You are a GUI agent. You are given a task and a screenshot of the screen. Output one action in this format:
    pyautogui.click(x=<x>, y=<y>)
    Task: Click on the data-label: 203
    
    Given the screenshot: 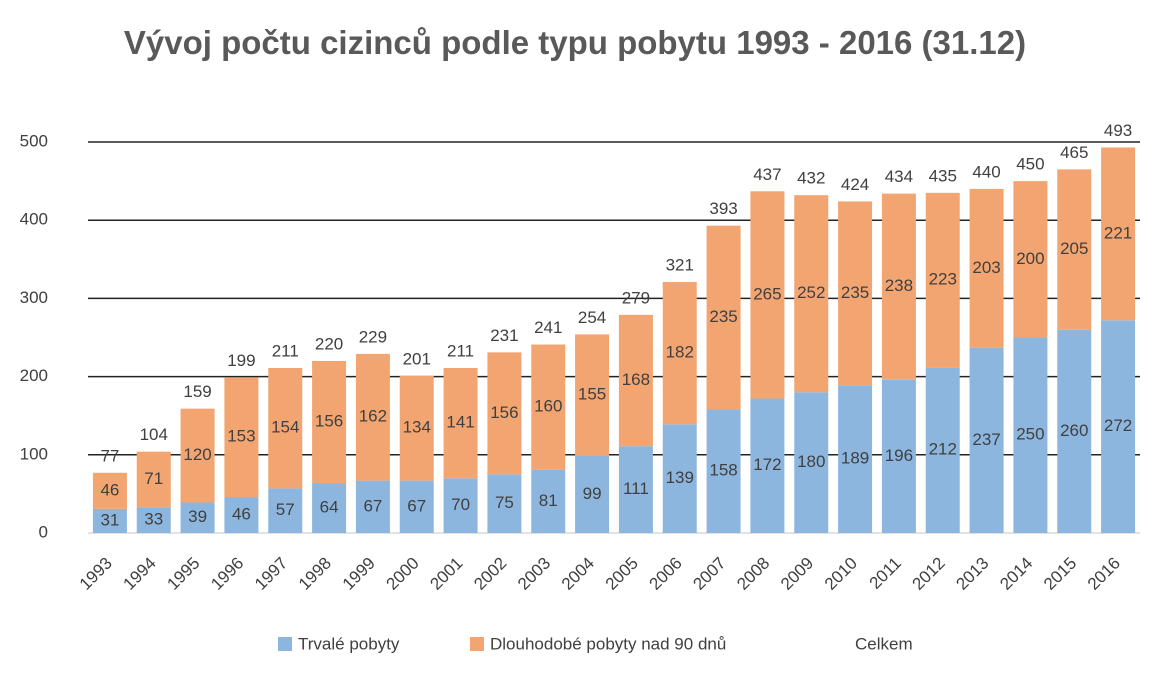 What is the action you would take?
    pyautogui.click(x=986, y=267)
    